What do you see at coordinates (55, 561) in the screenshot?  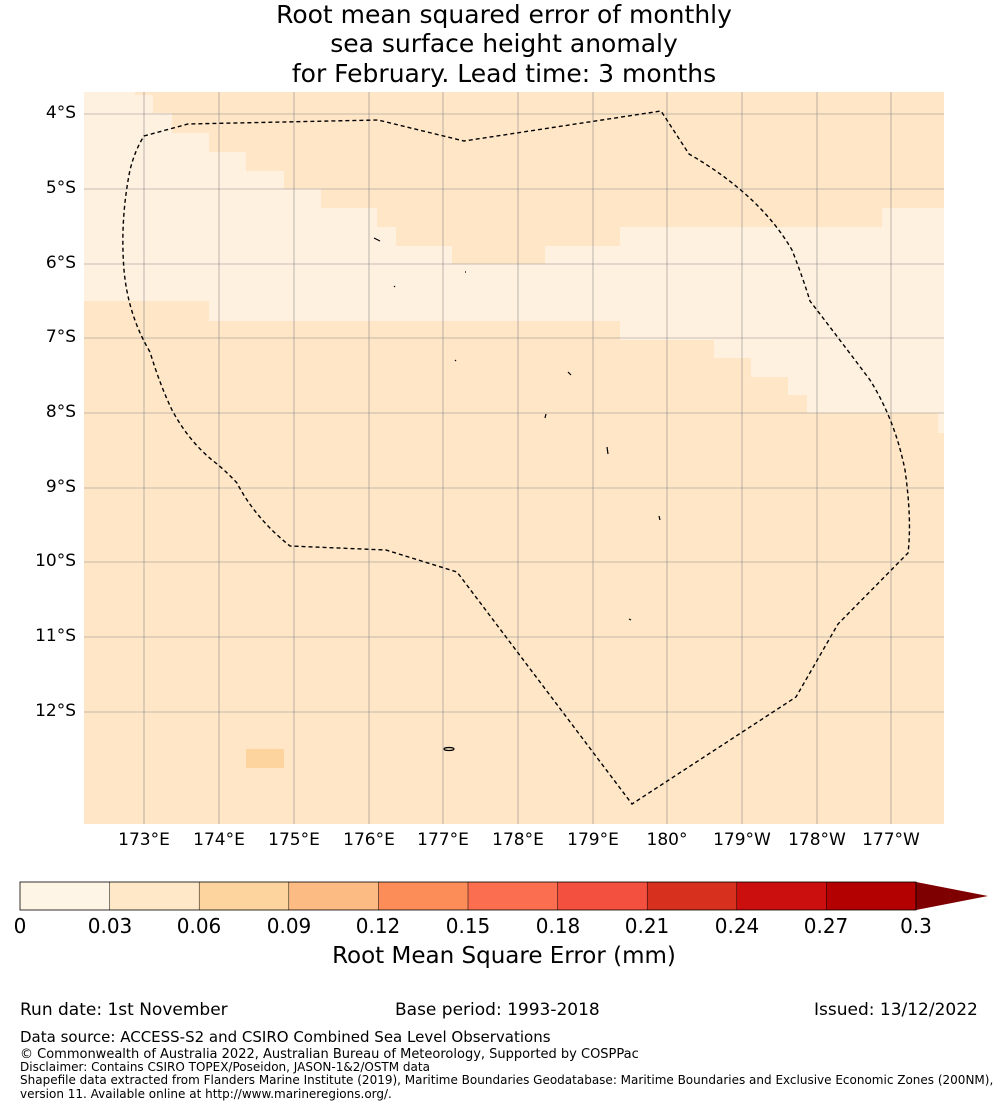 I see `lat-label-10s: 10°S` at bounding box center [55, 561].